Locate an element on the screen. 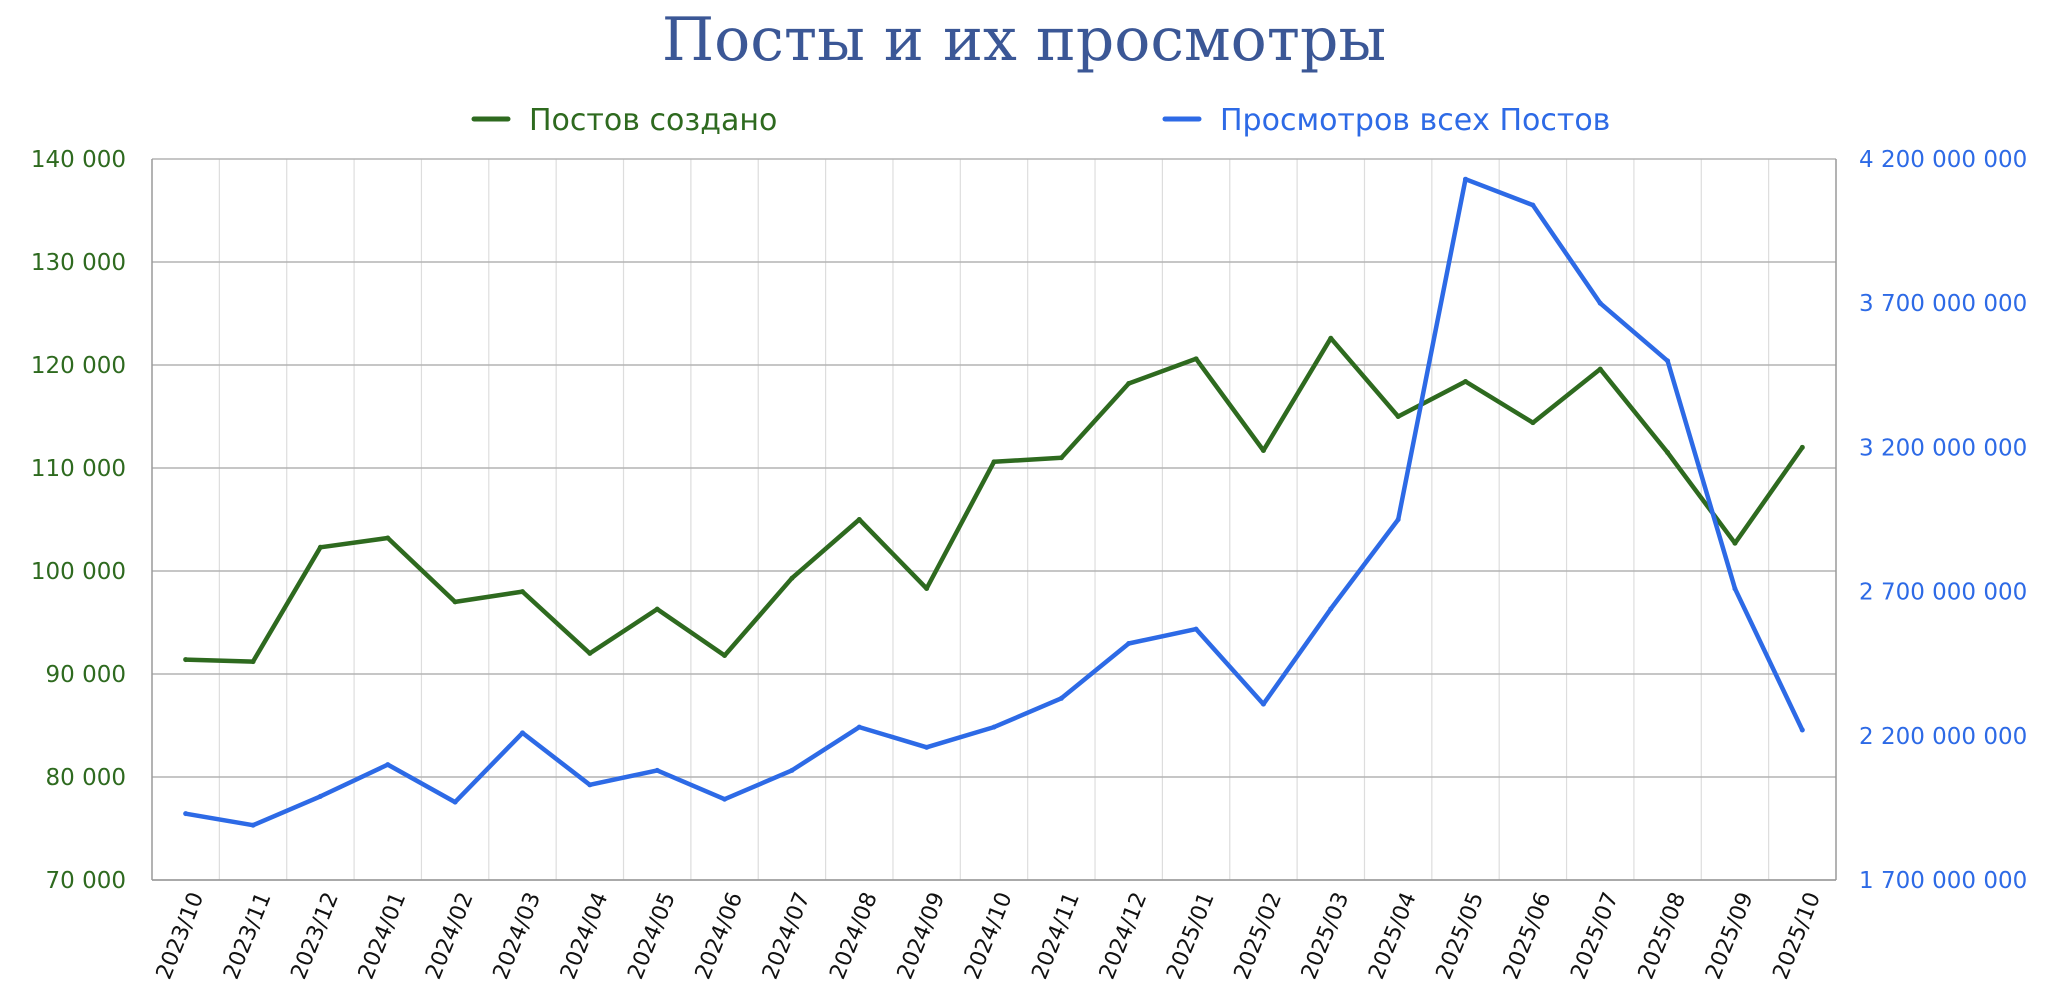  y-right-tick-label: 2 200 000 000 is located at coordinates (1943, 737).